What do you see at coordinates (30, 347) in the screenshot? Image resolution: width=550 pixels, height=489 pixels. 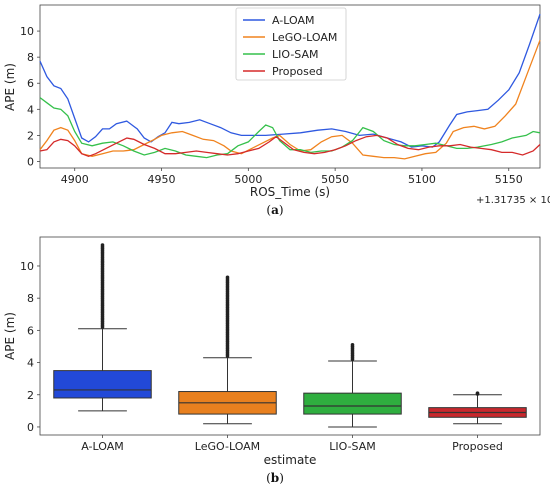 I see `box-y-ticks: 0 2 4 6 8 10` at bounding box center [30, 347].